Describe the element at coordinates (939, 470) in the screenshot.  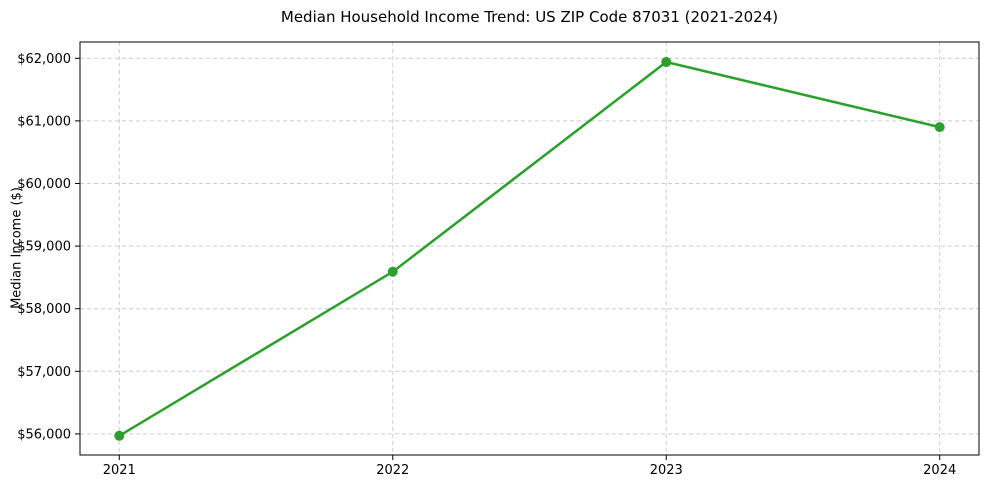
I see `x-tick-label: 2024` at that location.